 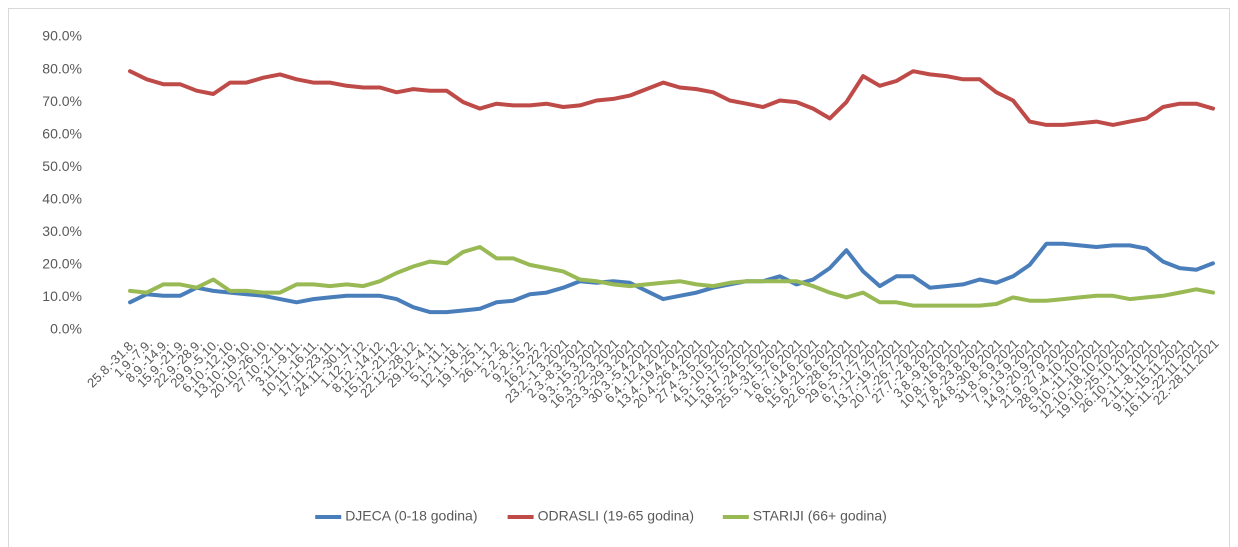 I want to click on y-tick-label: 40.0%, so click(x=62, y=198).